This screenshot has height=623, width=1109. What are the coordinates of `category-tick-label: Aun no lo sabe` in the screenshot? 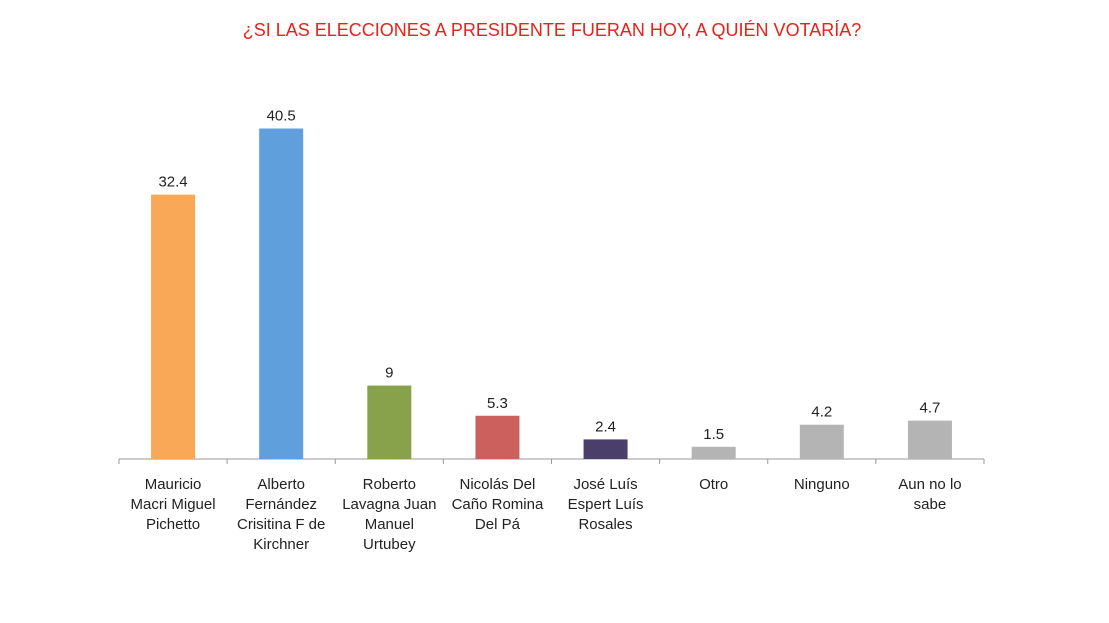 It's located at (929, 494).